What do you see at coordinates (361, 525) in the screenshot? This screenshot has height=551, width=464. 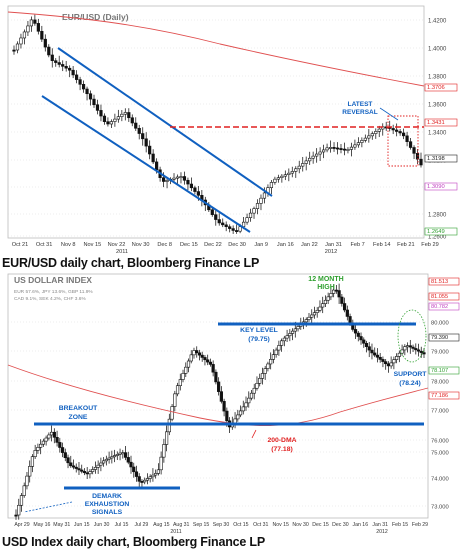 I see `usd-x-tick-label: Jan 16` at bounding box center [361, 525].